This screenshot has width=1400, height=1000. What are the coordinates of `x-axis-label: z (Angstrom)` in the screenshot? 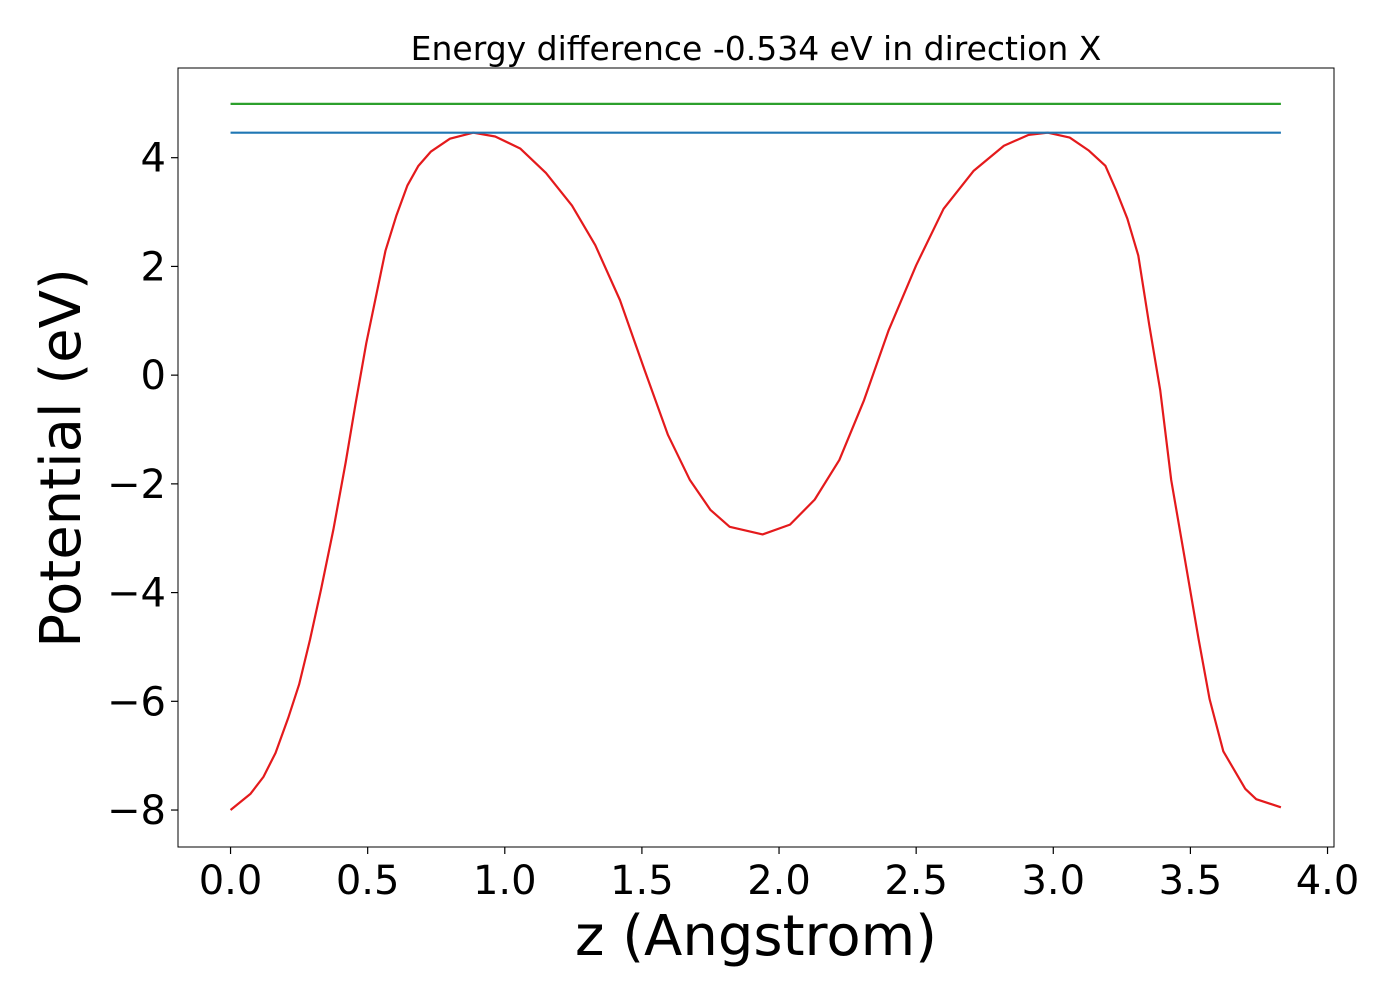 It's located at (756, 936).